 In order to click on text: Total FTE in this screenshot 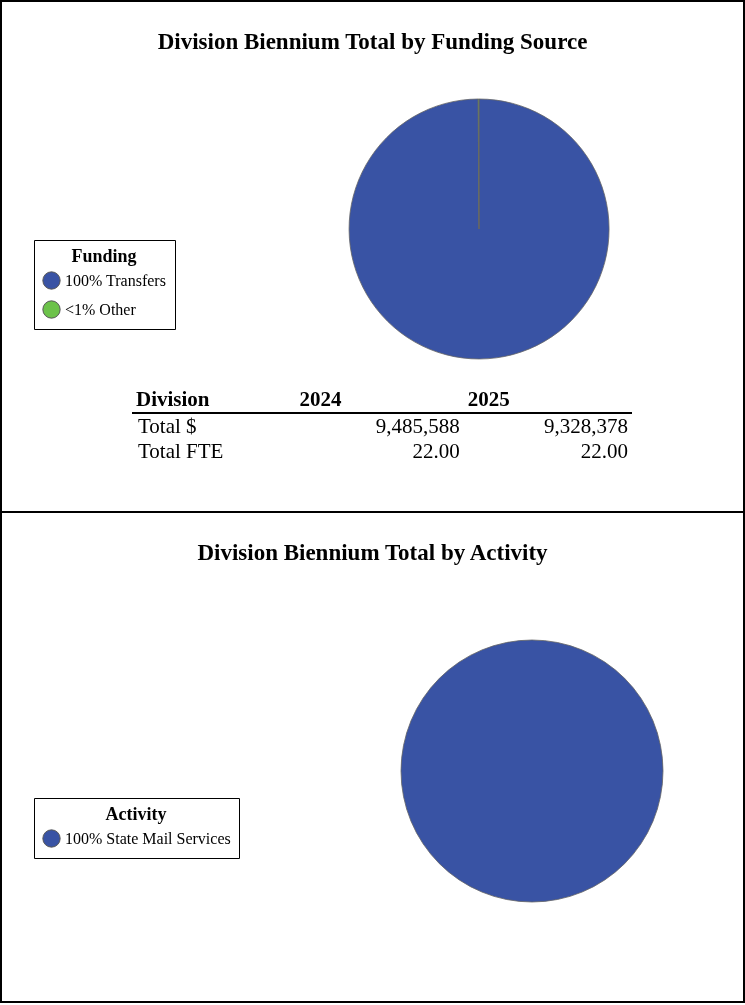, I will do `click(181, 451)`.